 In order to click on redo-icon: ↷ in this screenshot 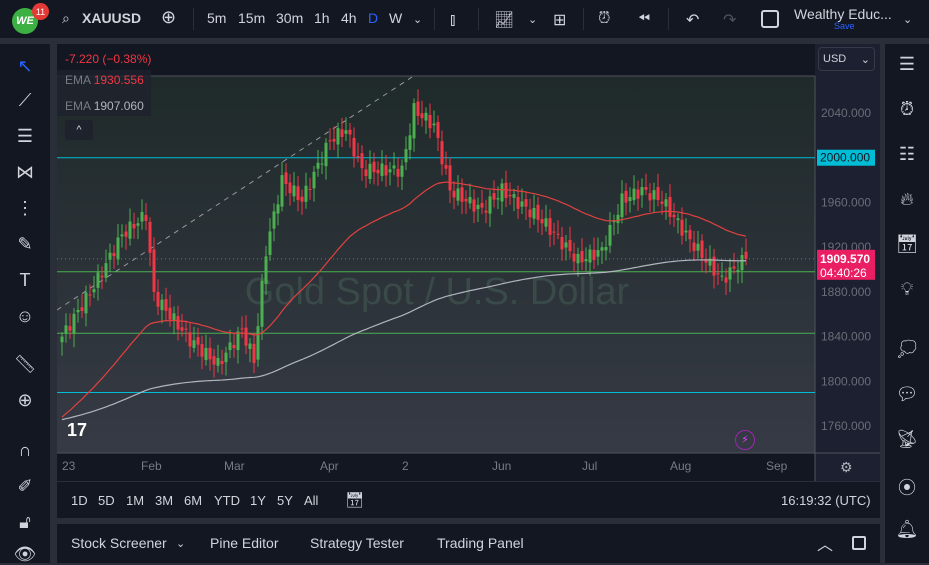, I will do `click(730, 20)`.